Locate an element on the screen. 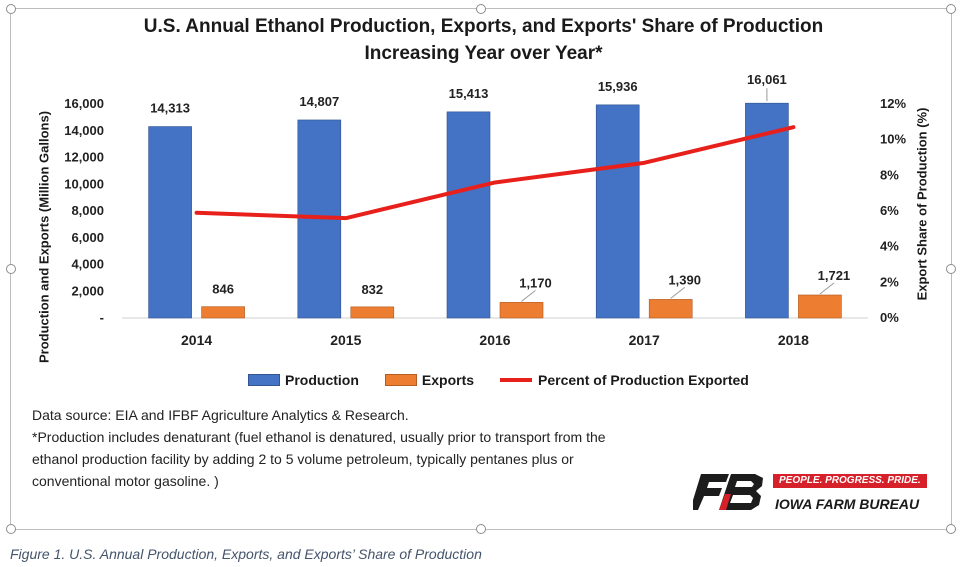  y-tick-label: 2,000 is located at coordinates (87, 290).